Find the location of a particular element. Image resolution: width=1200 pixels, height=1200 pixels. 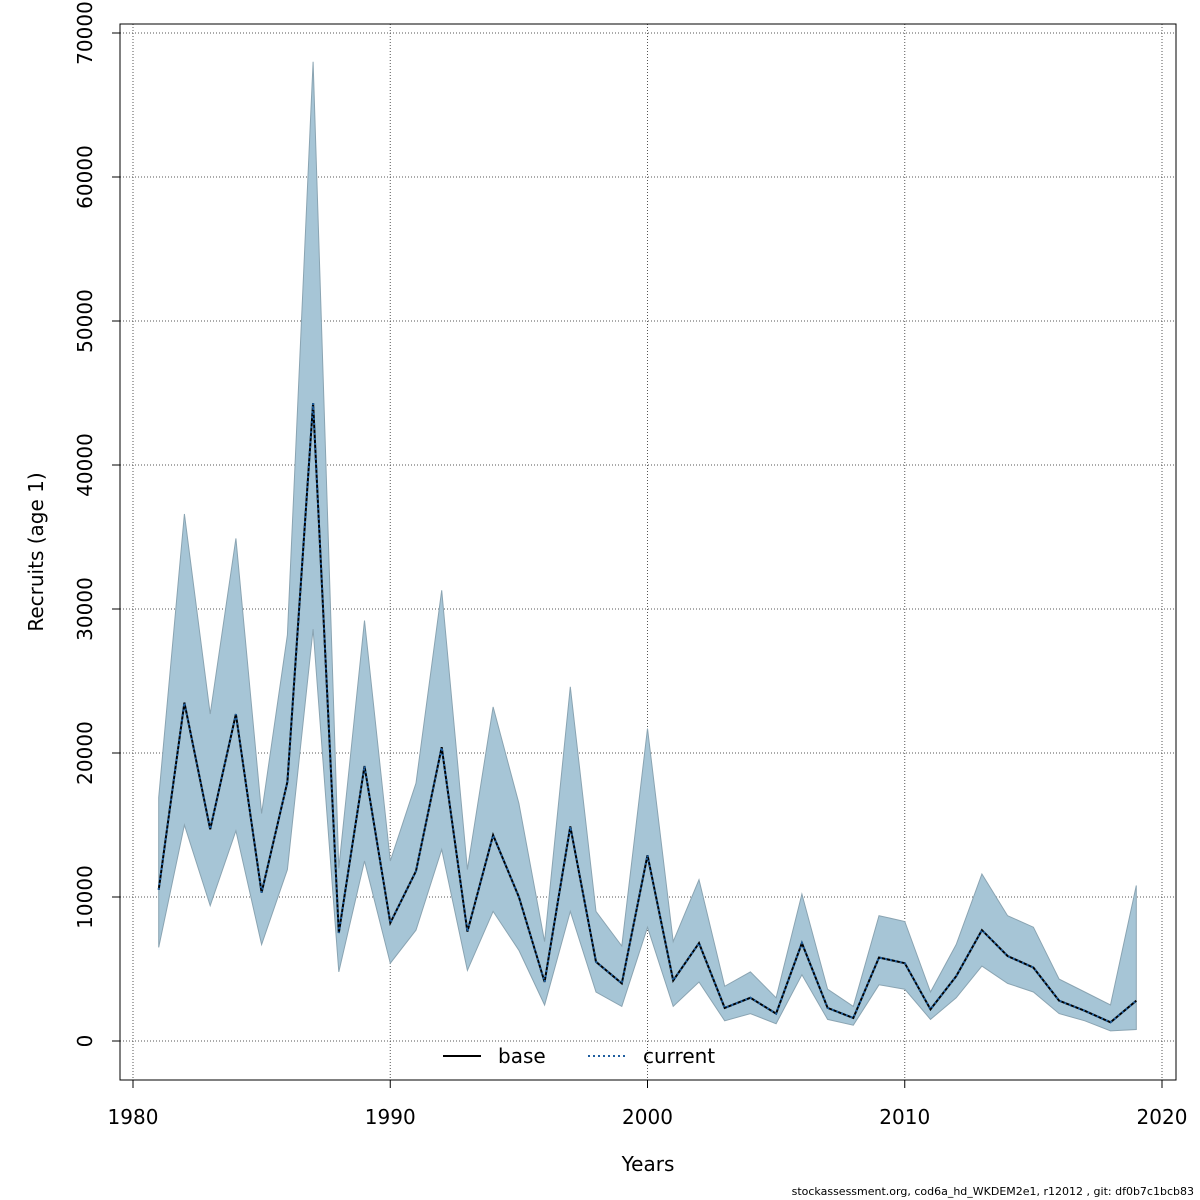

legend-current-label: current is located at coordinates (679, 1056).